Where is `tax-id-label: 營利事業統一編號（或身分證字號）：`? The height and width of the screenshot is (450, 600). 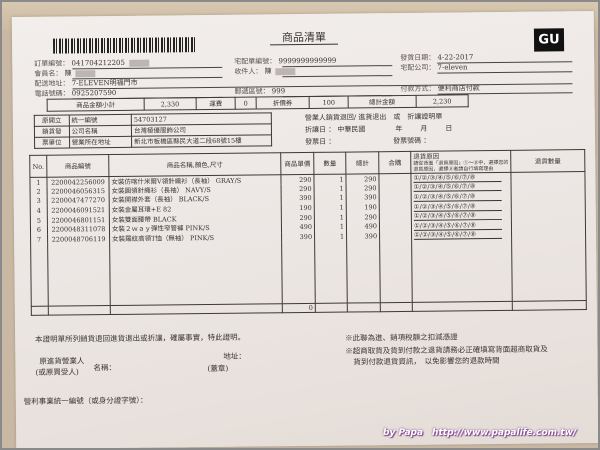
tax-id-label: 營利事業統一編號（或身分證字號）： is located at coordinates (85, 400).